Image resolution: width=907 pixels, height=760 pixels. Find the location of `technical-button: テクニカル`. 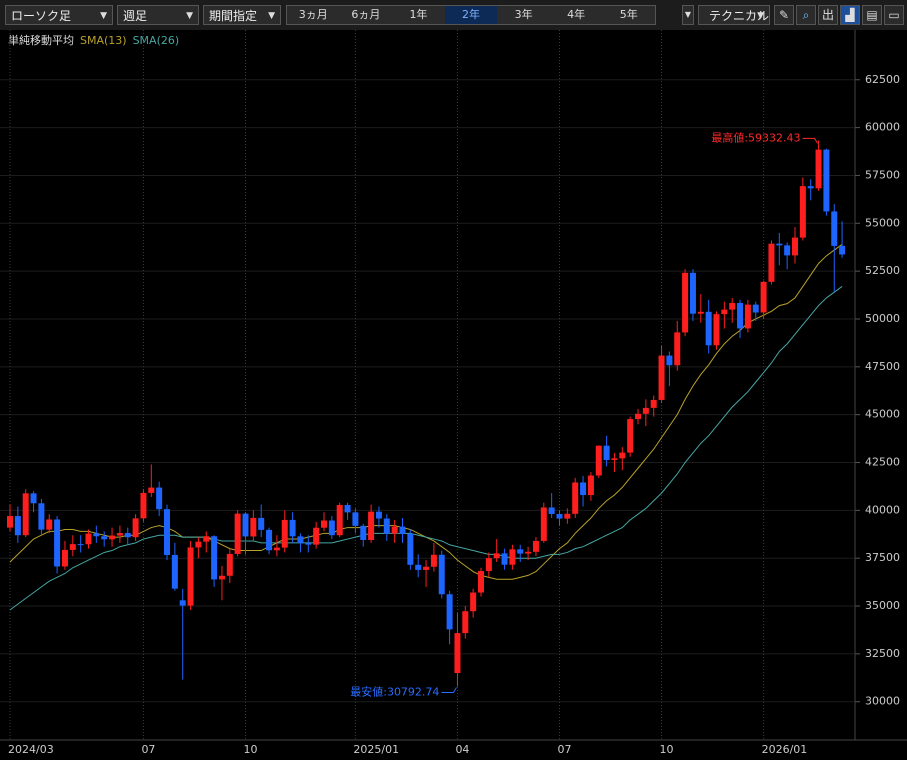

technical-button: テクニカル is located at coordinates (734, 15).